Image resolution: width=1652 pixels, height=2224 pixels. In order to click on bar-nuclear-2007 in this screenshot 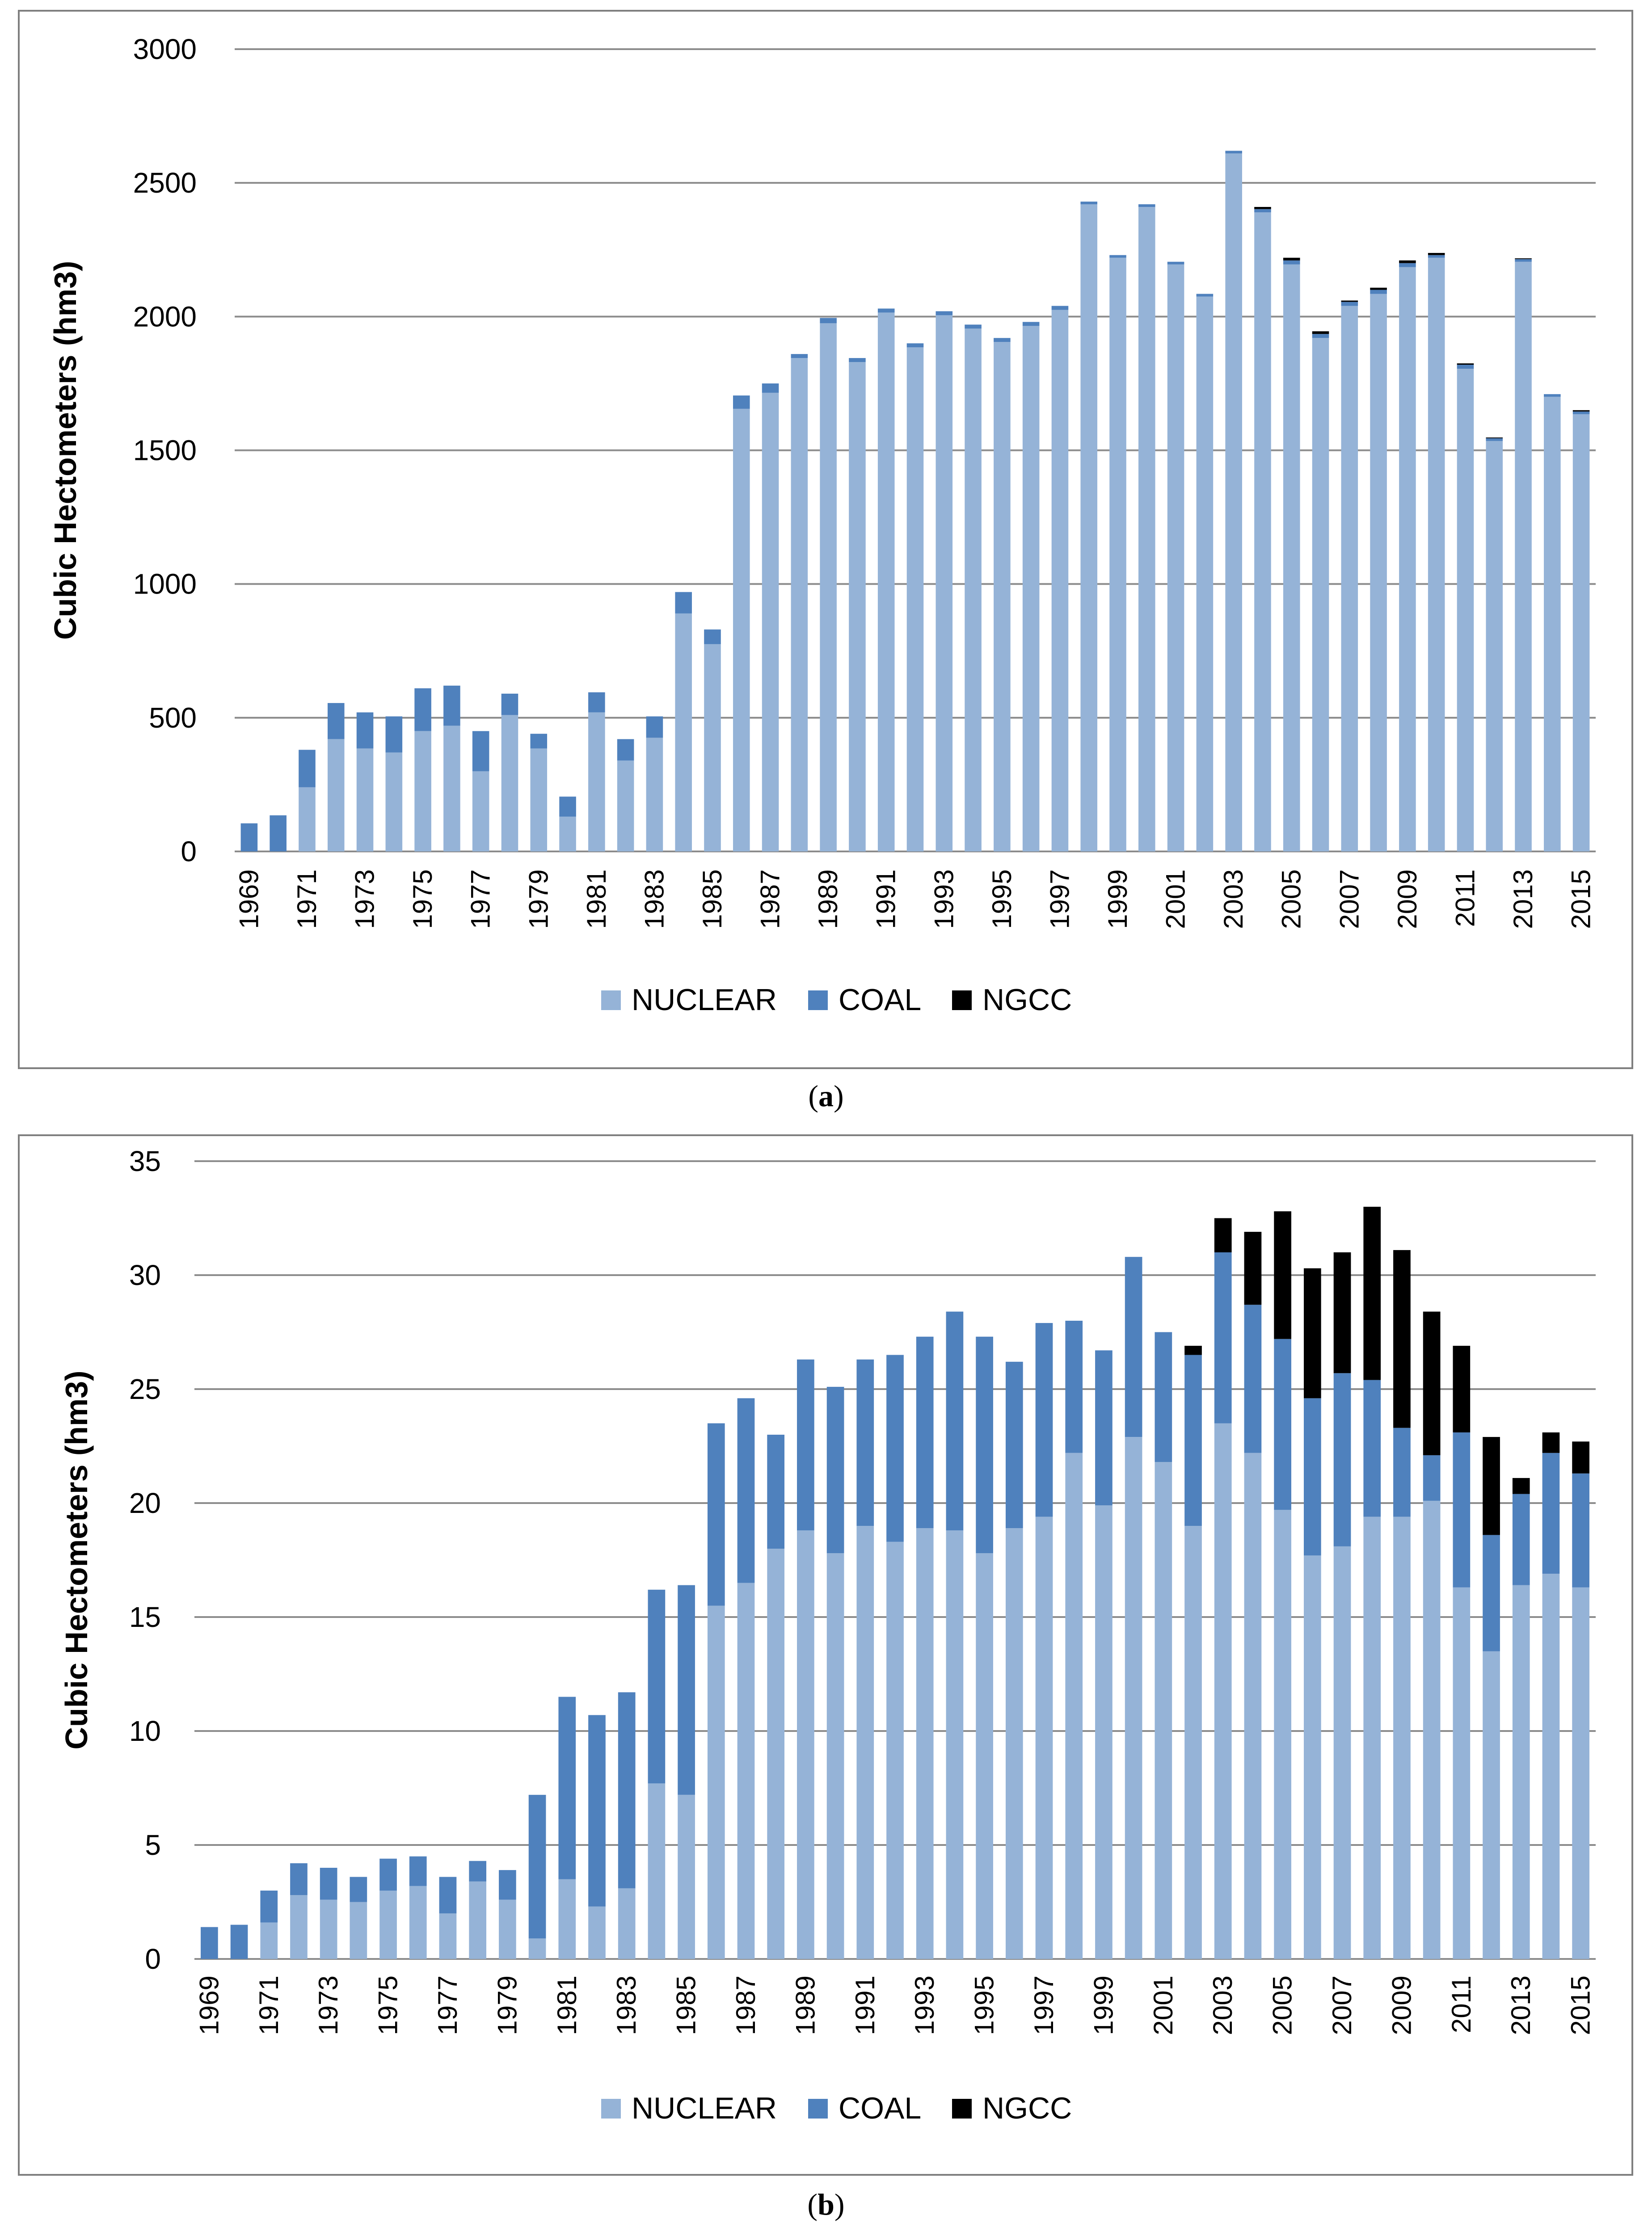, I will do `click(1349, 578)`.